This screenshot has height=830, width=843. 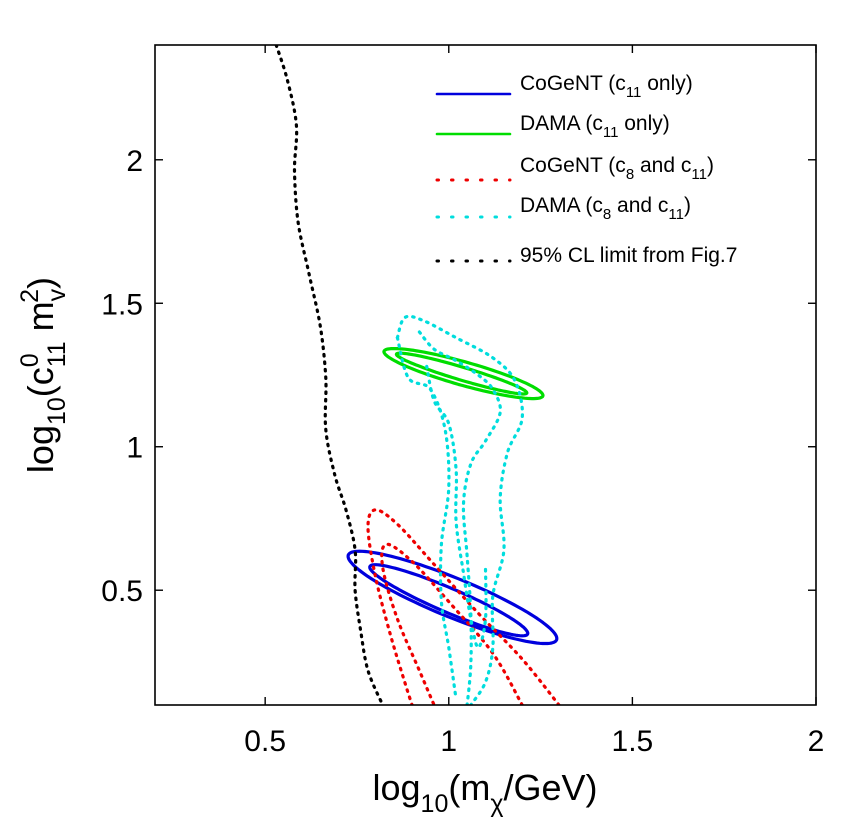 What do you see at coordinates (485, 792) in the screenshot?
I see `x-axis-label: log10(mχ/GeV)` at bounding box center [485, 792].